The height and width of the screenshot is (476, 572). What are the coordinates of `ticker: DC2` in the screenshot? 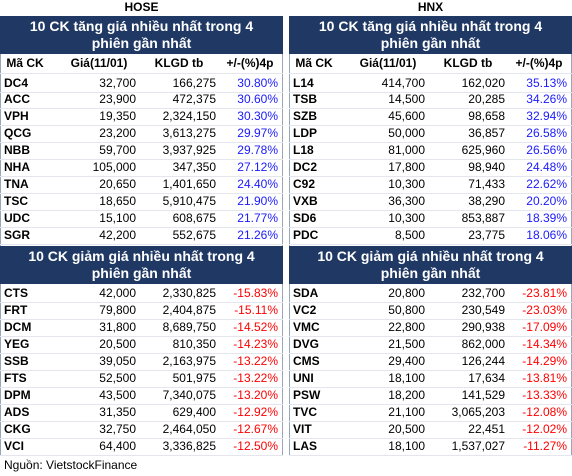 It's located at (305, 167).